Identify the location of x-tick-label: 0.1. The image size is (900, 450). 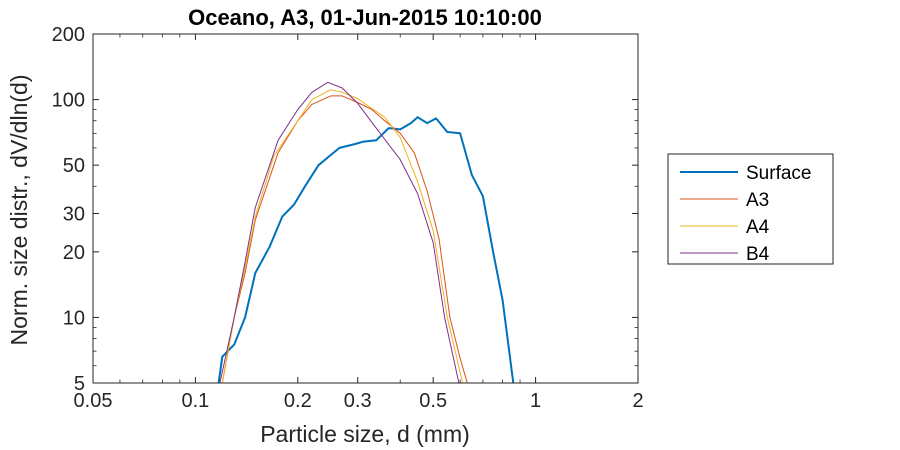
(196, 401).